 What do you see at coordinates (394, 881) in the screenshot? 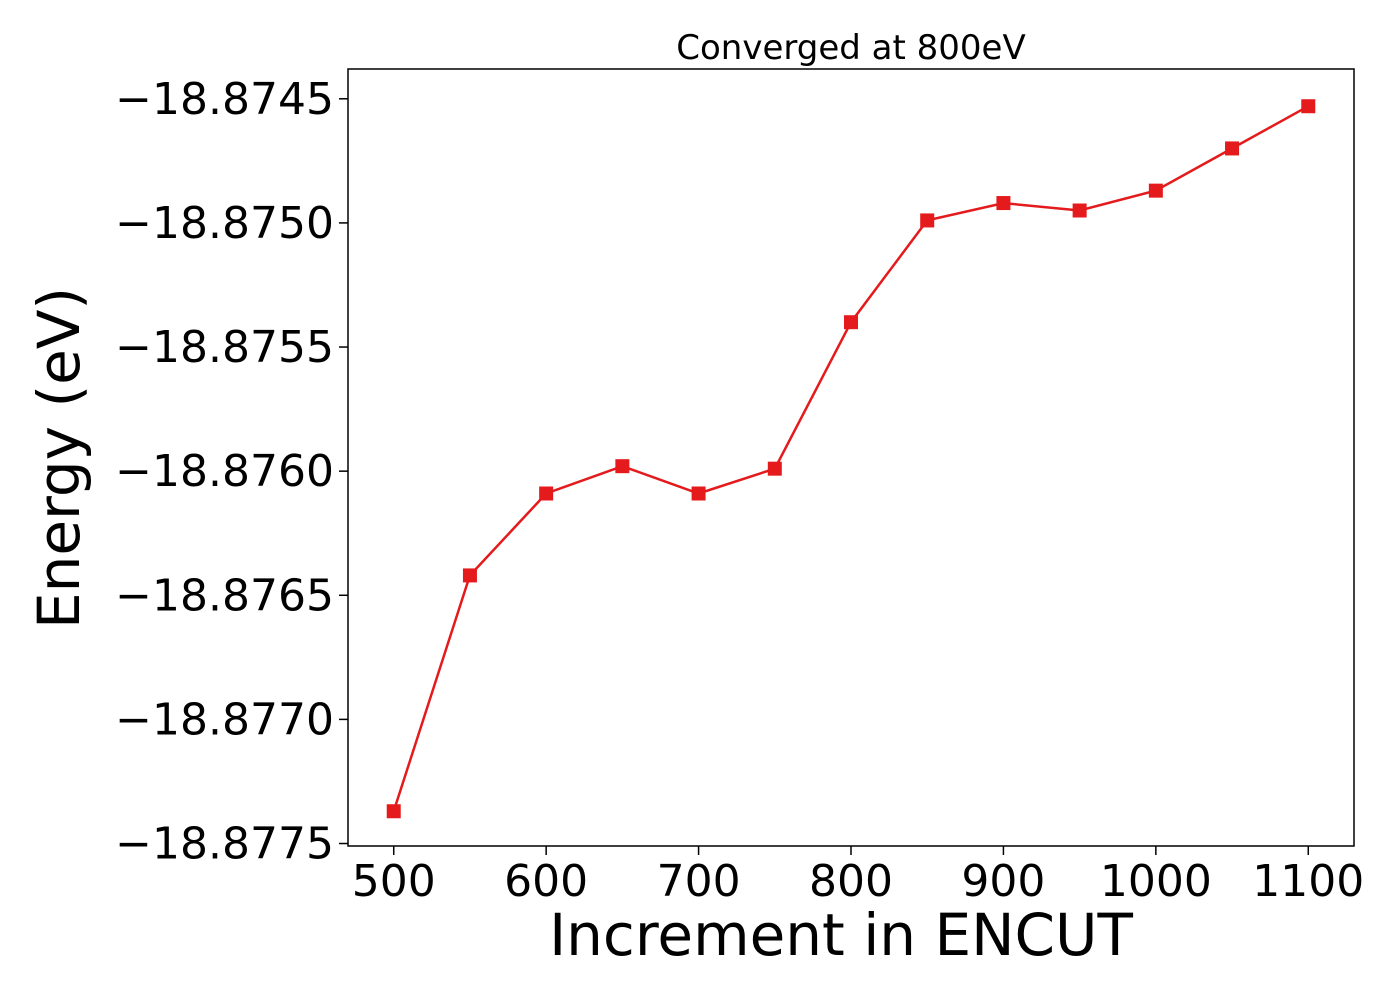
I see `x-tick-label: 500` at bounding box center [394, 881].